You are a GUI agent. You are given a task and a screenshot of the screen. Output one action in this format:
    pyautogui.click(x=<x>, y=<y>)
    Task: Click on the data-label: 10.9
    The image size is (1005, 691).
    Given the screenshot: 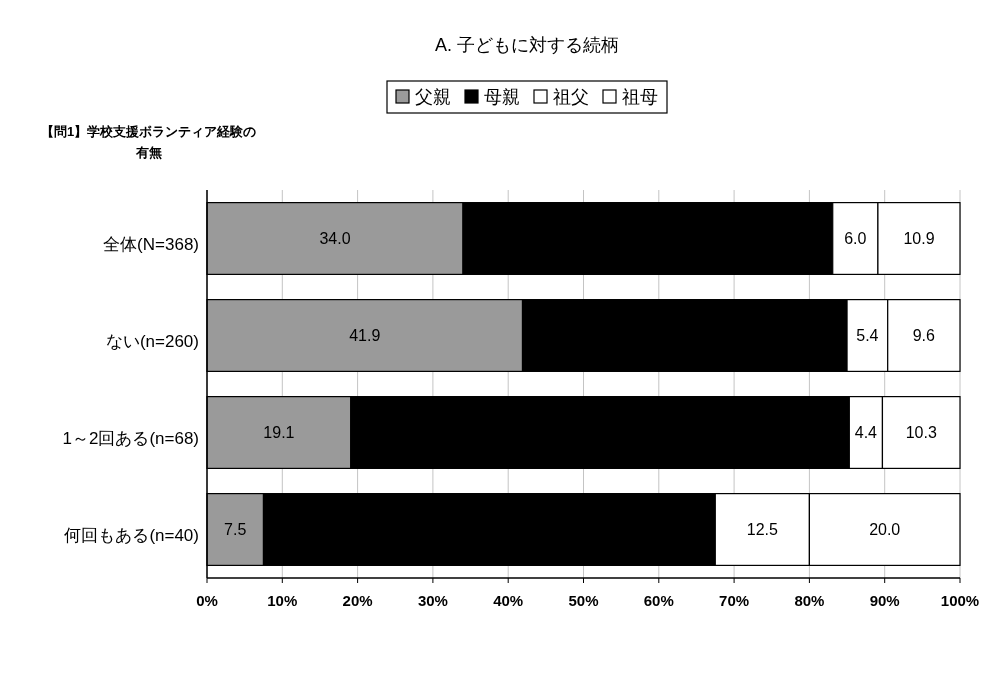 What is the action you would take?
    pyautogui.click(x=919, y=238)
    